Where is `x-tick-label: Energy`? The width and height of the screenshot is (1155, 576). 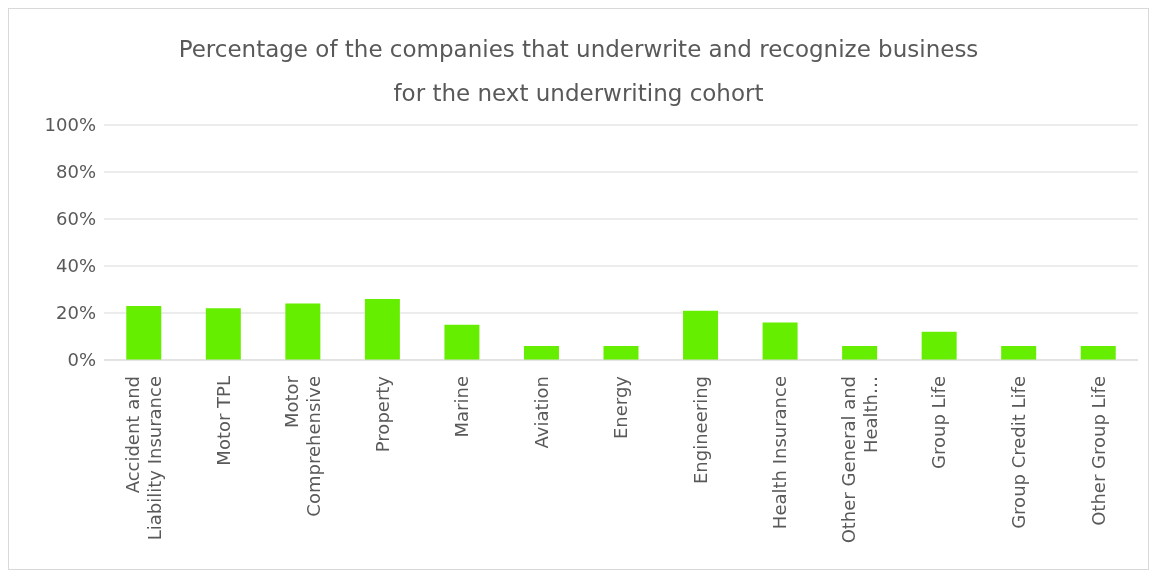 x-tick-label: Energy is located at coordinates (621, 407).